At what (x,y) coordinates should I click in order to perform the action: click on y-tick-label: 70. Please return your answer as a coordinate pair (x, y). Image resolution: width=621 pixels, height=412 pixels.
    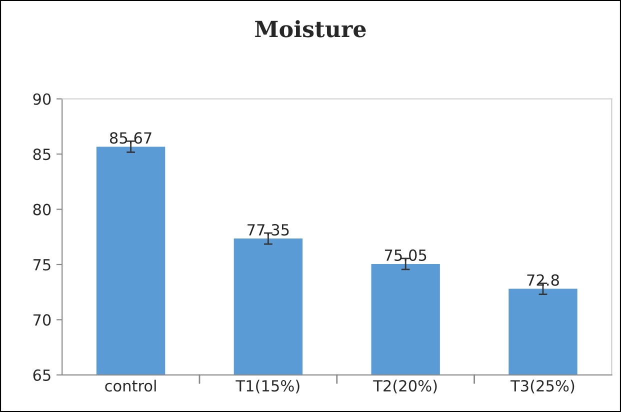
    Looking at the image, I should click on (42, 320).